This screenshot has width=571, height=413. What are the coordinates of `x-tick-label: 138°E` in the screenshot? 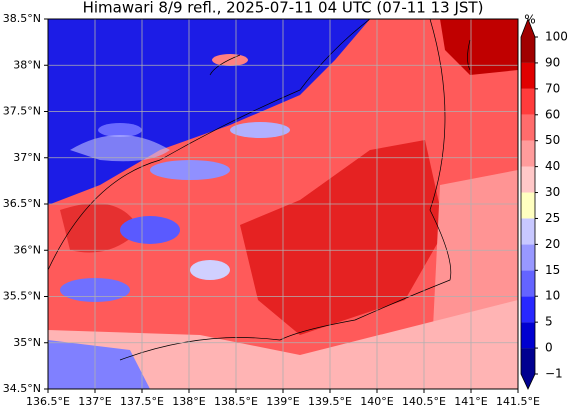 It's located at (188, 401).